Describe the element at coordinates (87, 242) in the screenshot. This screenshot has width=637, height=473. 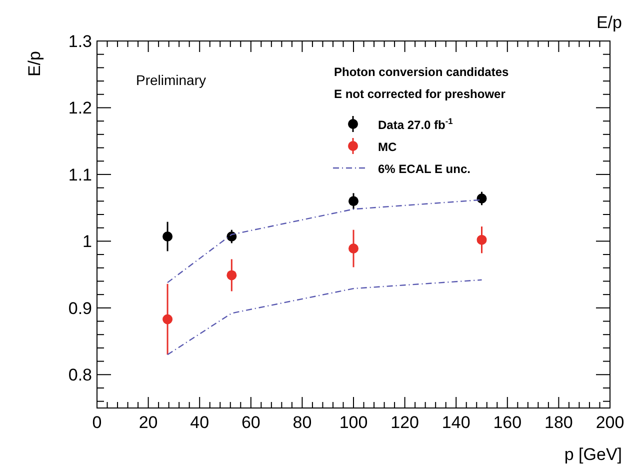
I see `y-tick-label: 1` at that location.